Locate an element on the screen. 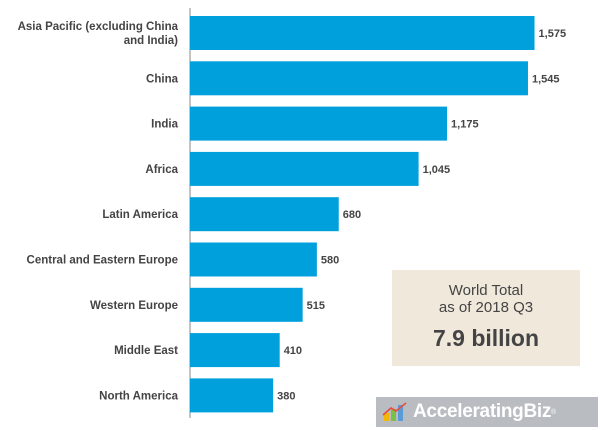 The width and height of the screenshot is (600, 430). category-label: Africa is located at coordinates (161, 170).